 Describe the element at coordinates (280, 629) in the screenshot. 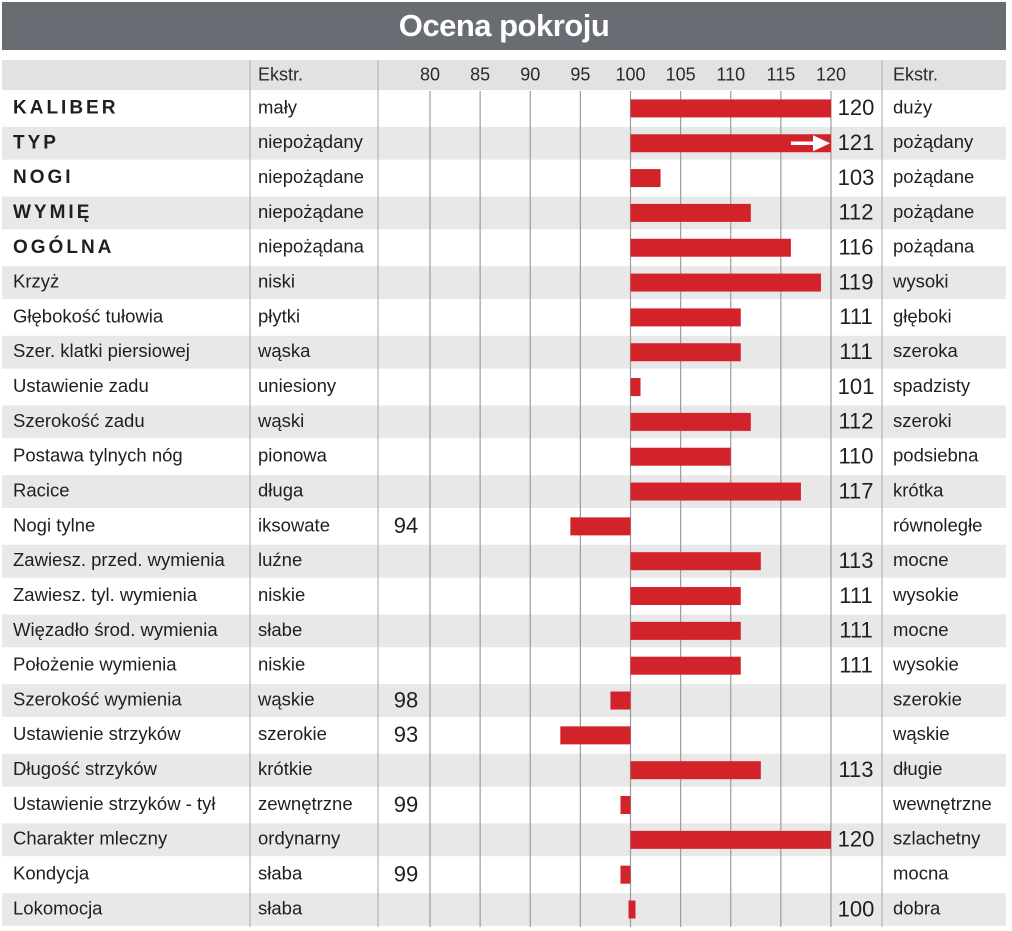

I see `left-extreme-label: słabe` at that location.